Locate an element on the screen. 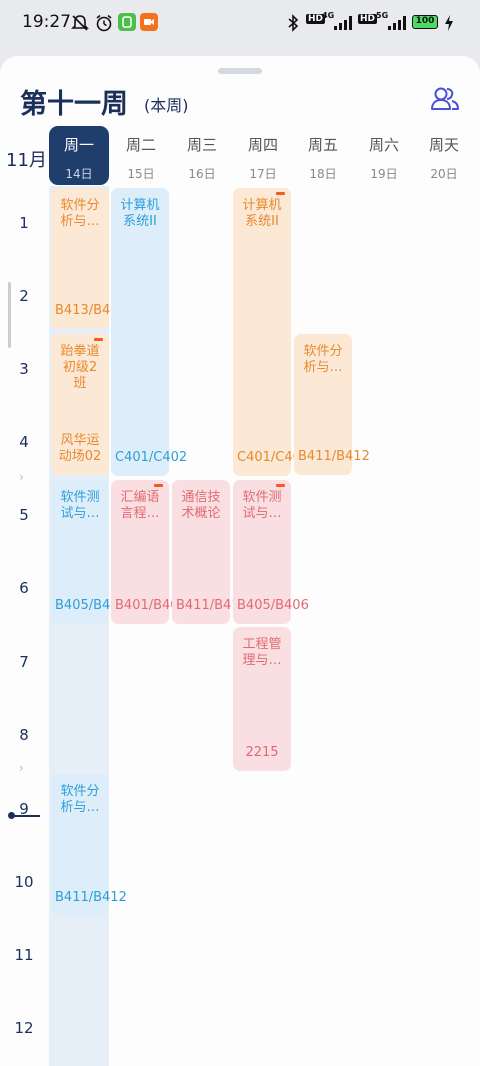  day-header-fri: 周五 18日 is located at coordinates (323, 155).